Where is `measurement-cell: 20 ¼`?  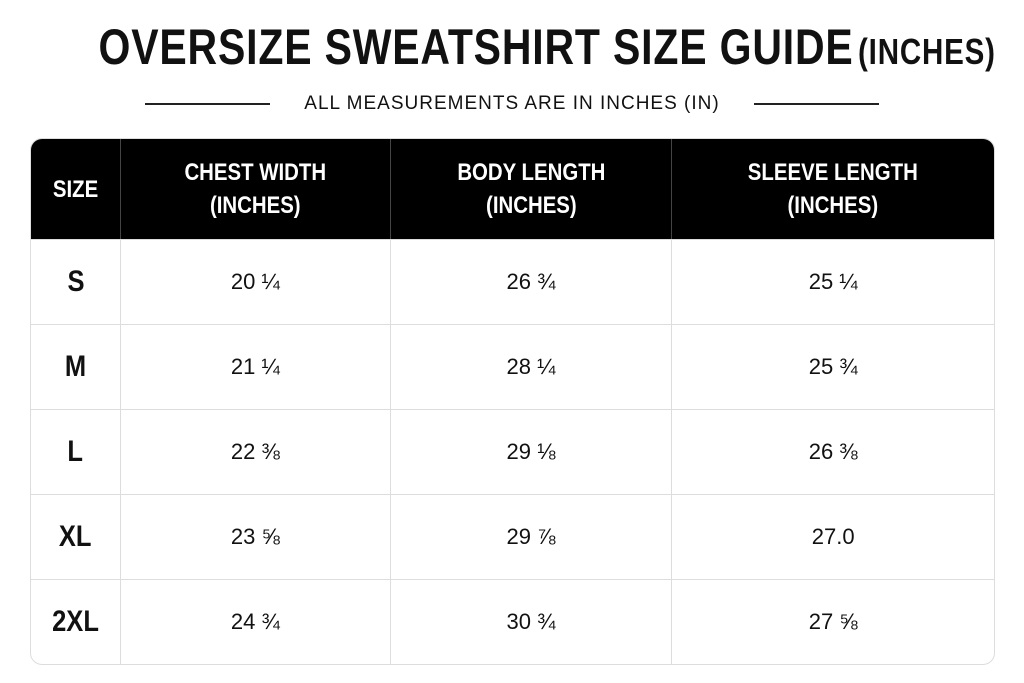
measurement-cell: 20 ¼ is located at coordinates (256, 281).